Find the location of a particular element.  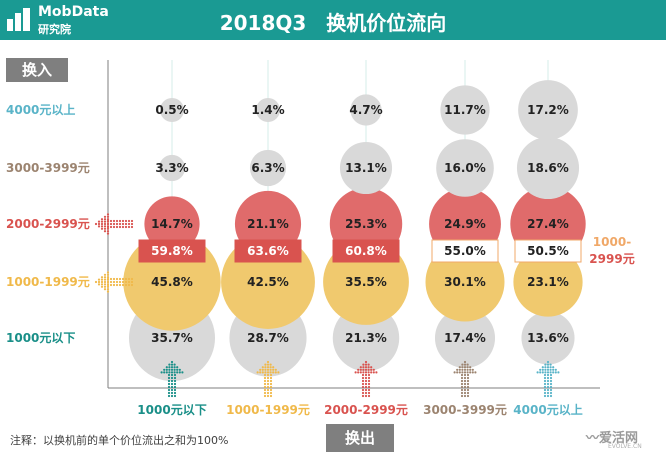

bubble-label-r1-c3: 16.0% is located at coordinates (465, 168).